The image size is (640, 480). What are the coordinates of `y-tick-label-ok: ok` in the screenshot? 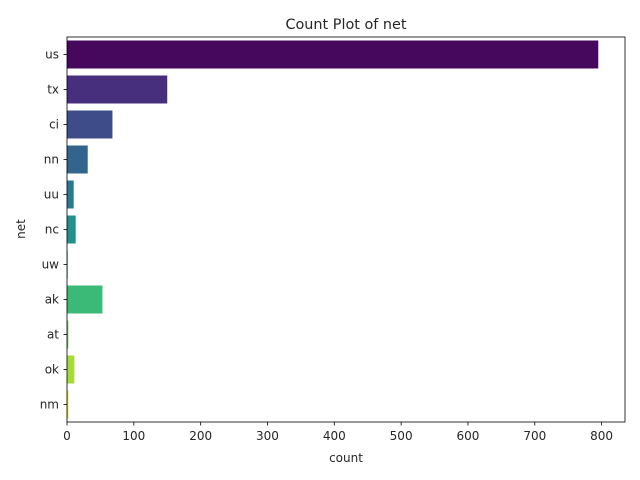 It's located at (52, 370).